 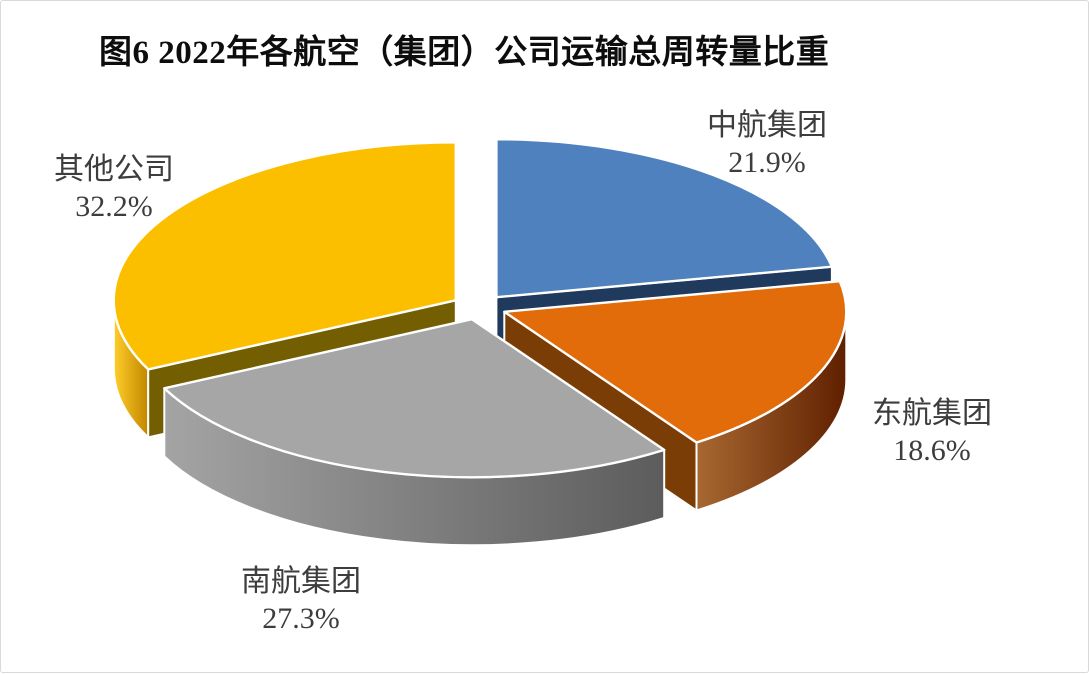 I want to click on slice-label-pct: 21.9%, so click(x=767, y=163).